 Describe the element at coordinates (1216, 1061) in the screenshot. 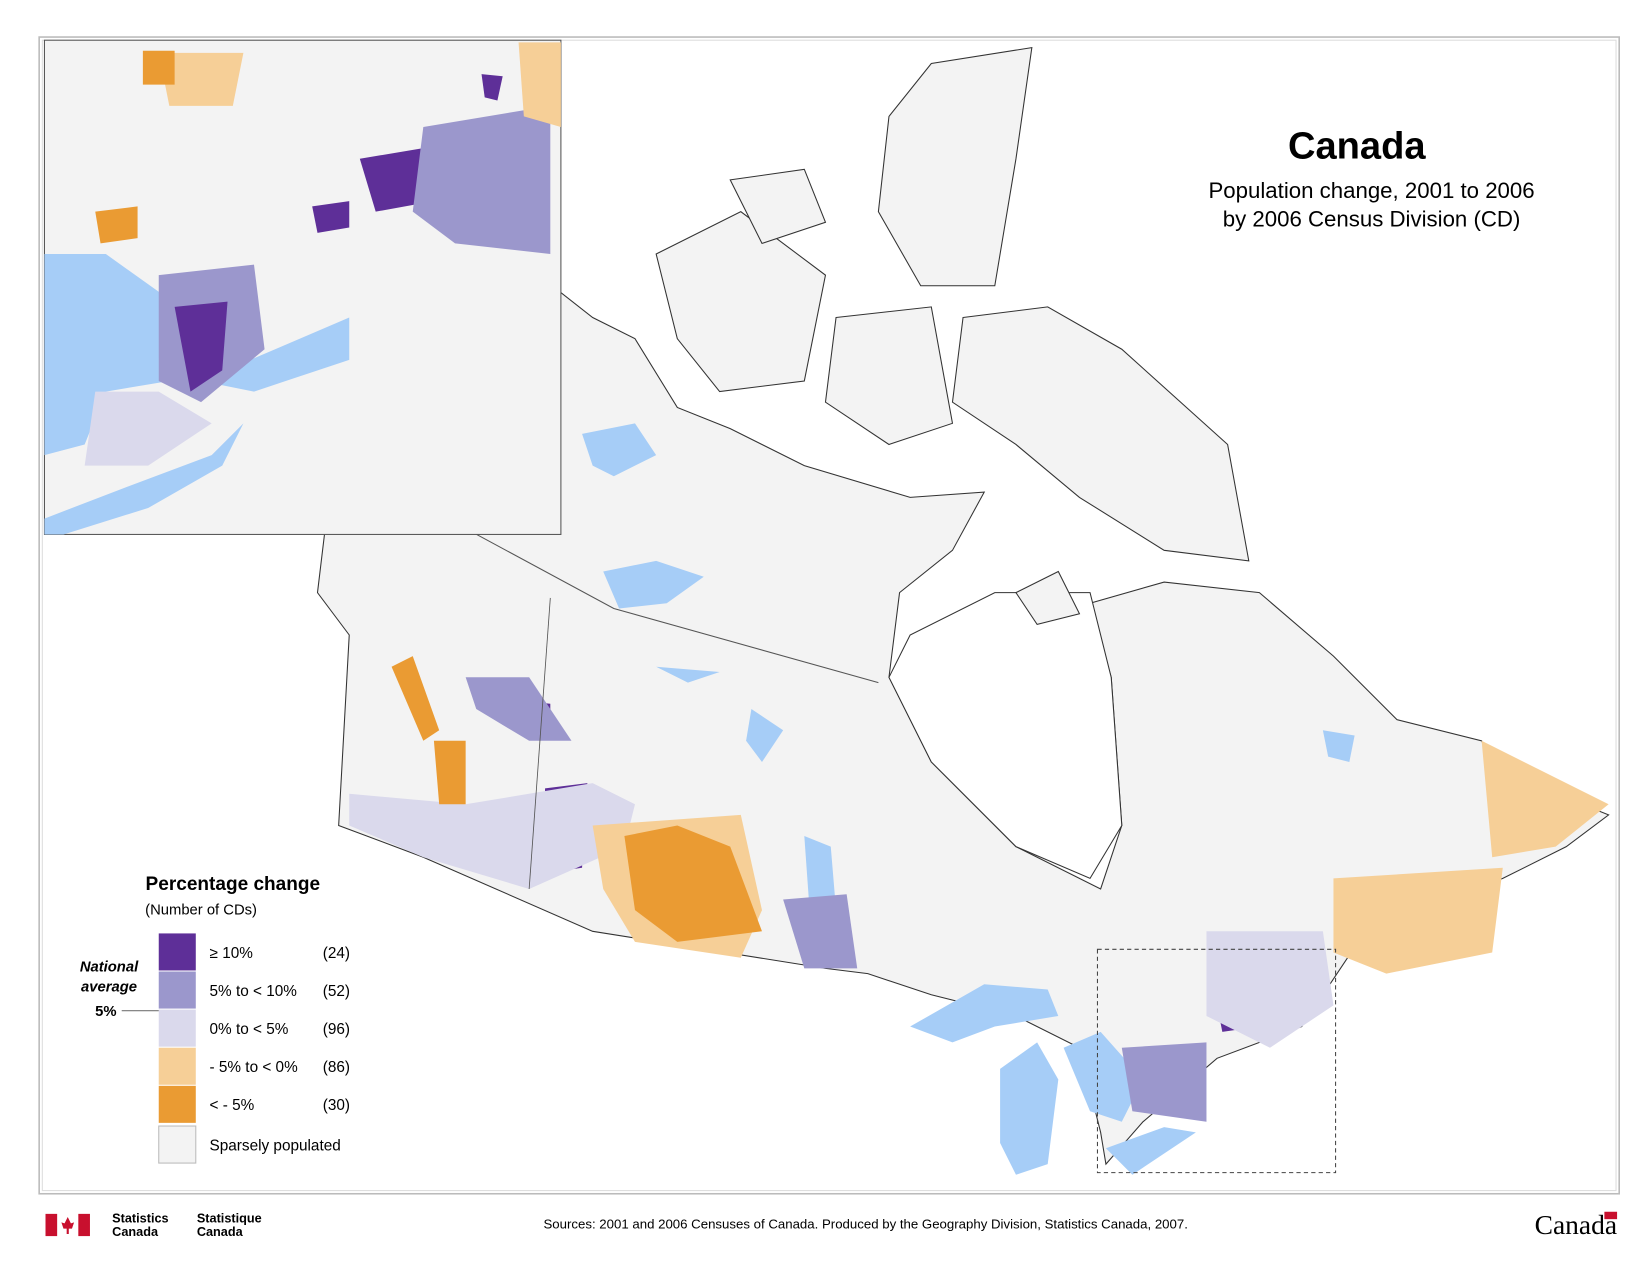

I see `inset-extent` at that location.